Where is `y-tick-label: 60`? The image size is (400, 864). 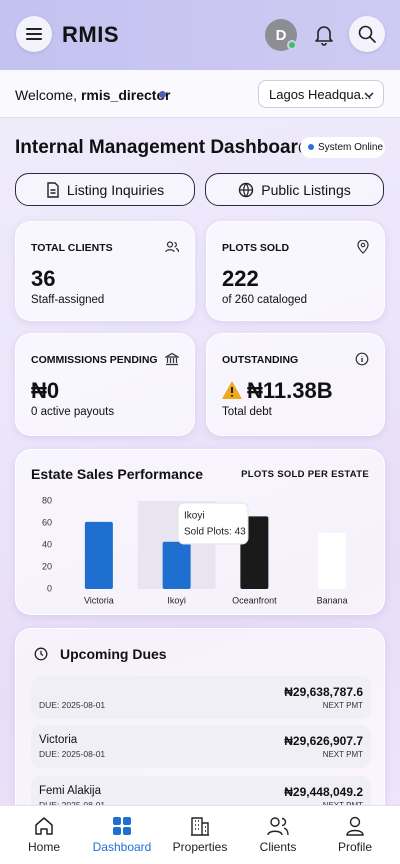 y-tick-label: 60 is located at coordinates (47, 522).